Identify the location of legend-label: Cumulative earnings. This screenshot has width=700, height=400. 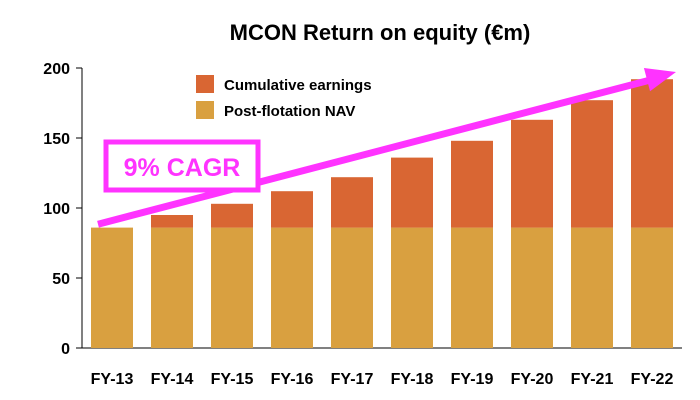
(298, 85).